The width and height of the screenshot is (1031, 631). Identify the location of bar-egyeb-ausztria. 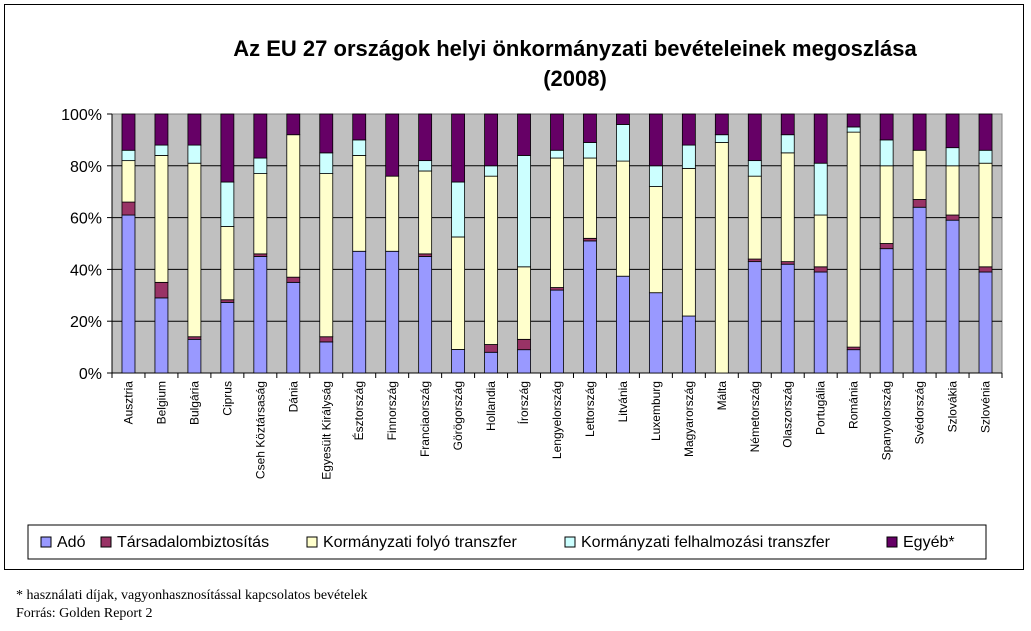
(128, 132).